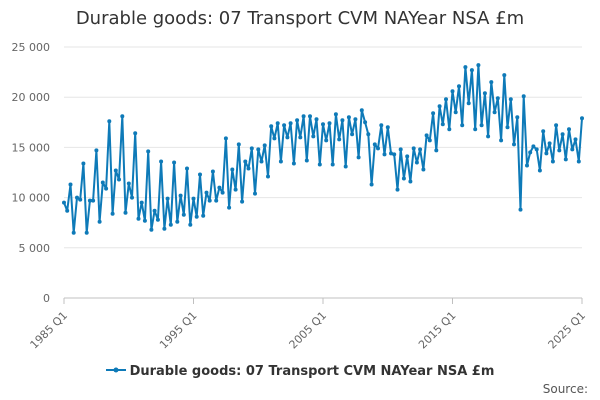 This screenshot has width=600, height=400. I want to click on x-tick-label: 2015 Q1, so click(437, 330).